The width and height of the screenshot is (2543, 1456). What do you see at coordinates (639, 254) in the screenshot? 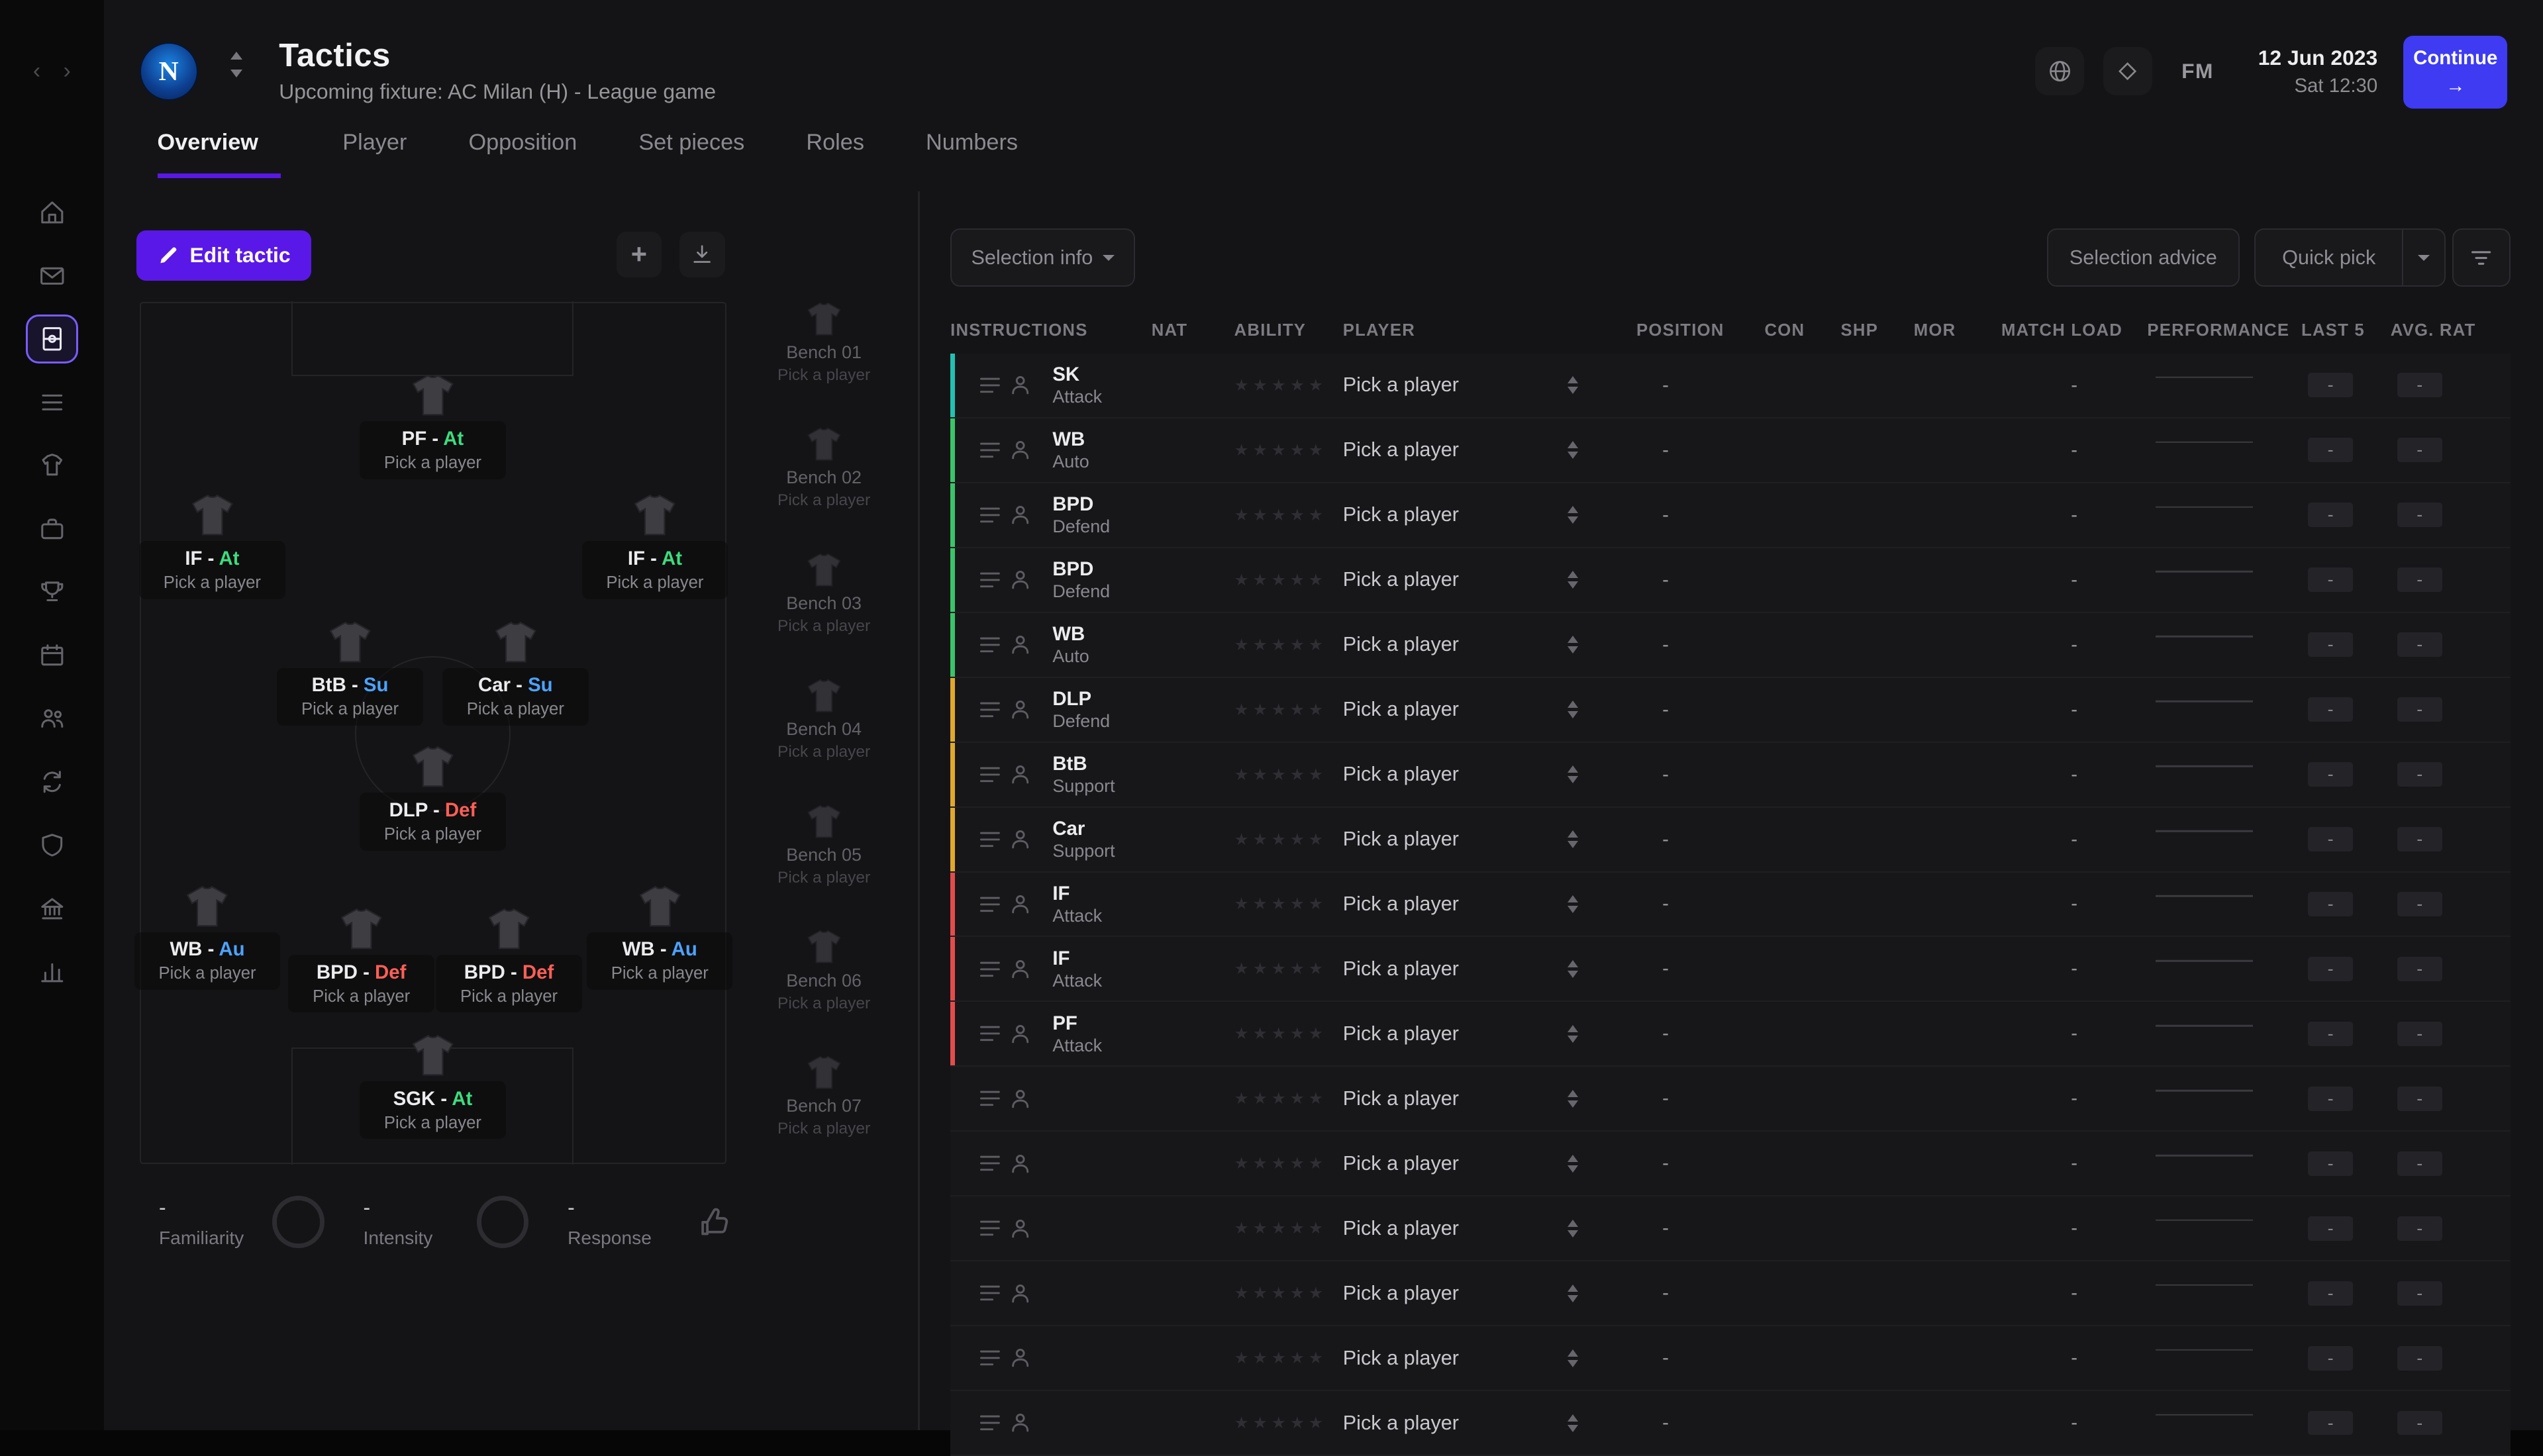
I see `add-tactic-button: +` at bounding box center [639, 254].